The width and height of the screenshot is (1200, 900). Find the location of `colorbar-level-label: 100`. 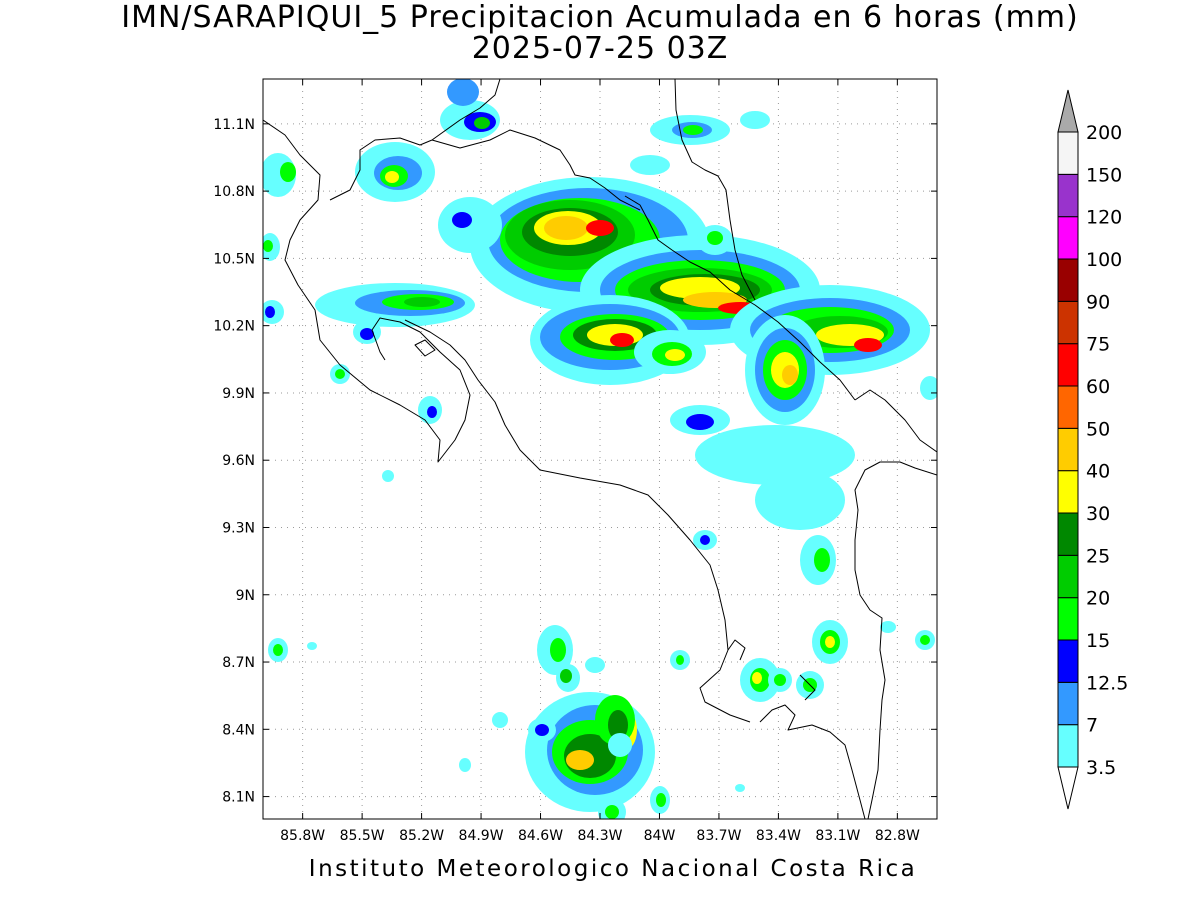

colorbar-level-label: 100 is located at coordinates (1104, 260).